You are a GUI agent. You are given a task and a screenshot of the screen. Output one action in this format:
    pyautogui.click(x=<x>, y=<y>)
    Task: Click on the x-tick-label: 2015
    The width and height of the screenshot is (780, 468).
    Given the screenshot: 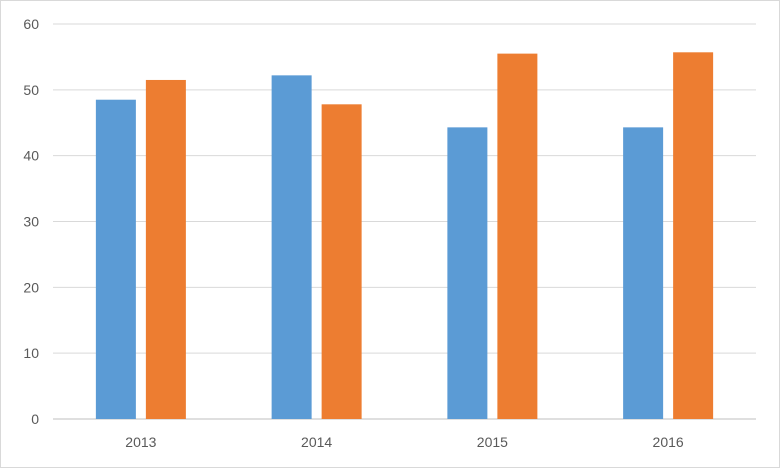 What is the action you would take?
    pyautogui.click(x=492, y=442)
    